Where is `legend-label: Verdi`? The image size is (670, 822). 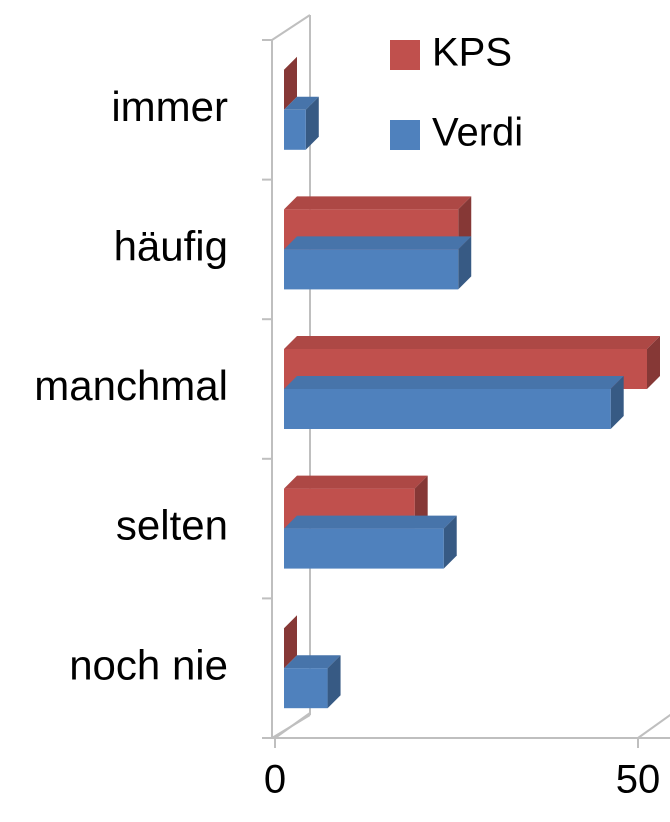
legend-label: Verdi is located at coordinates (477, 133).